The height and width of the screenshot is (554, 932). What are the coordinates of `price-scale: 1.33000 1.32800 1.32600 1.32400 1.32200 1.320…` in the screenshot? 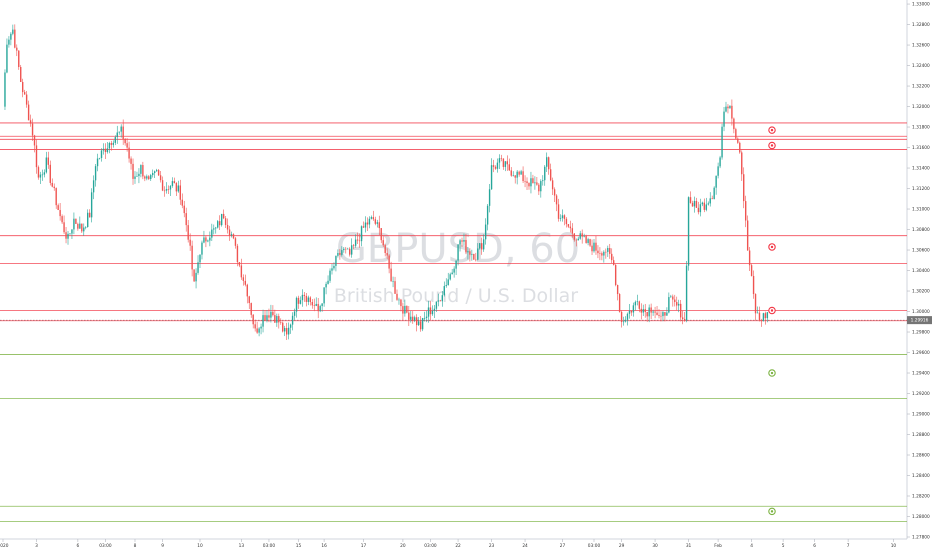 It's located at (919, 270).